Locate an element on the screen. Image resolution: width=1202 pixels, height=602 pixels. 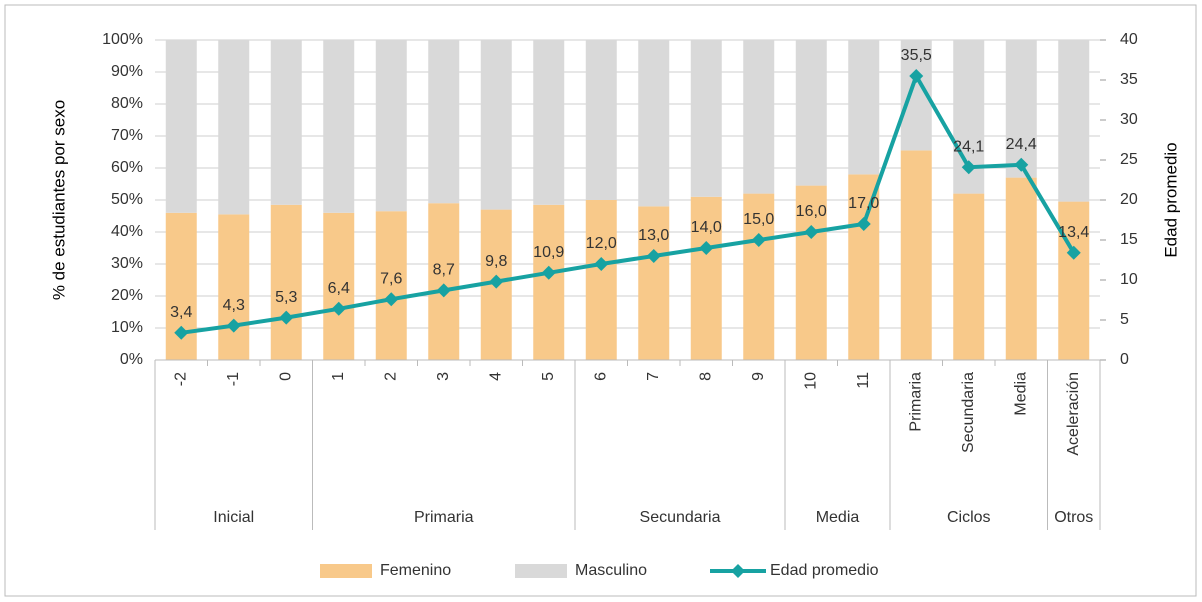
data-label: 6,4 is located at coordinates (339, 288).